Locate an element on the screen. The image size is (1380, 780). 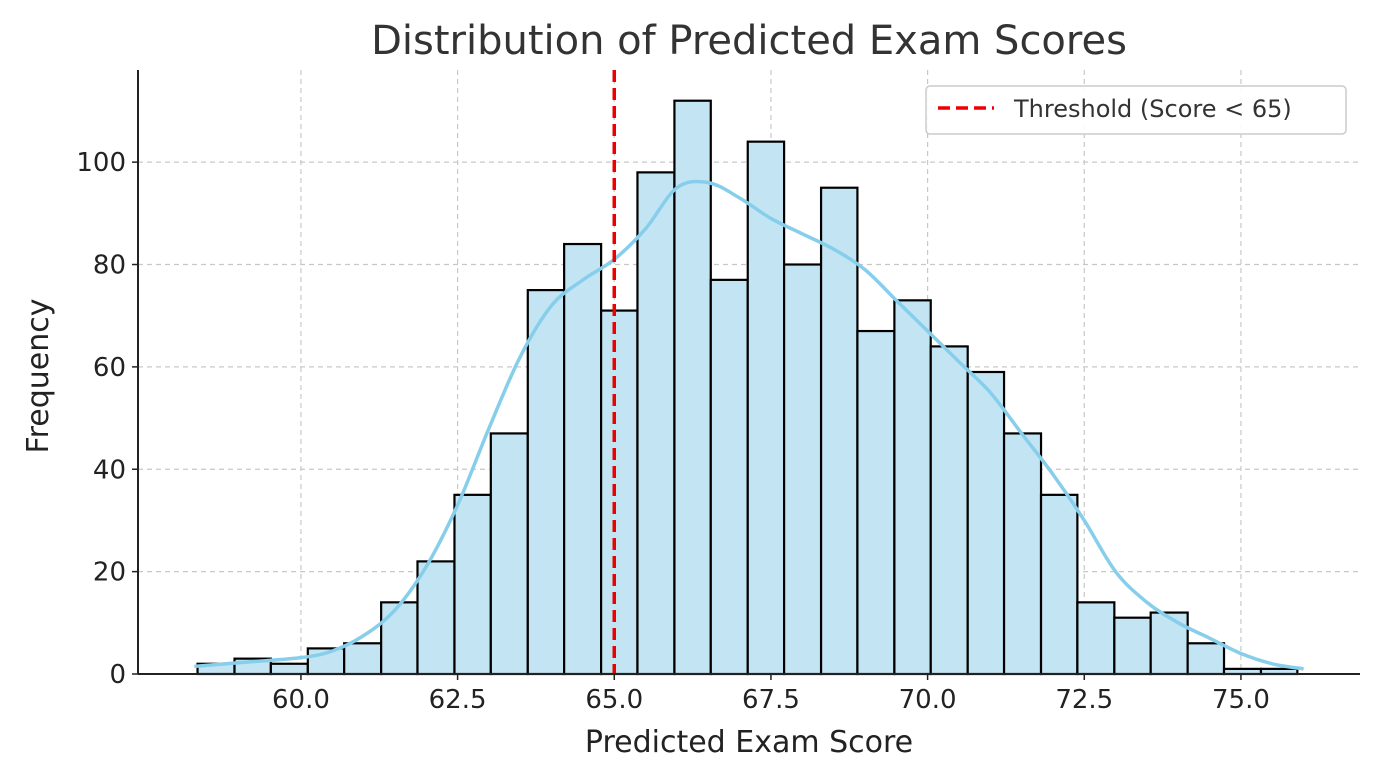
x-tick-label: 65.0 is located at coordinates (614, 700).